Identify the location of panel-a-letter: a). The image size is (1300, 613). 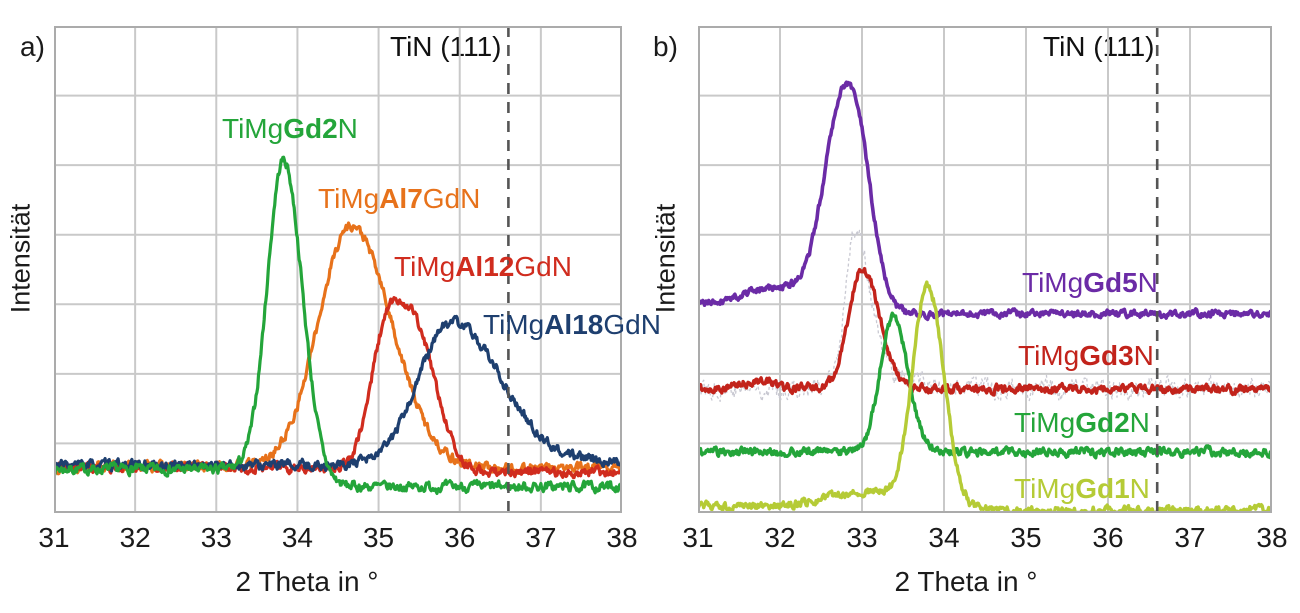
(32, 46).